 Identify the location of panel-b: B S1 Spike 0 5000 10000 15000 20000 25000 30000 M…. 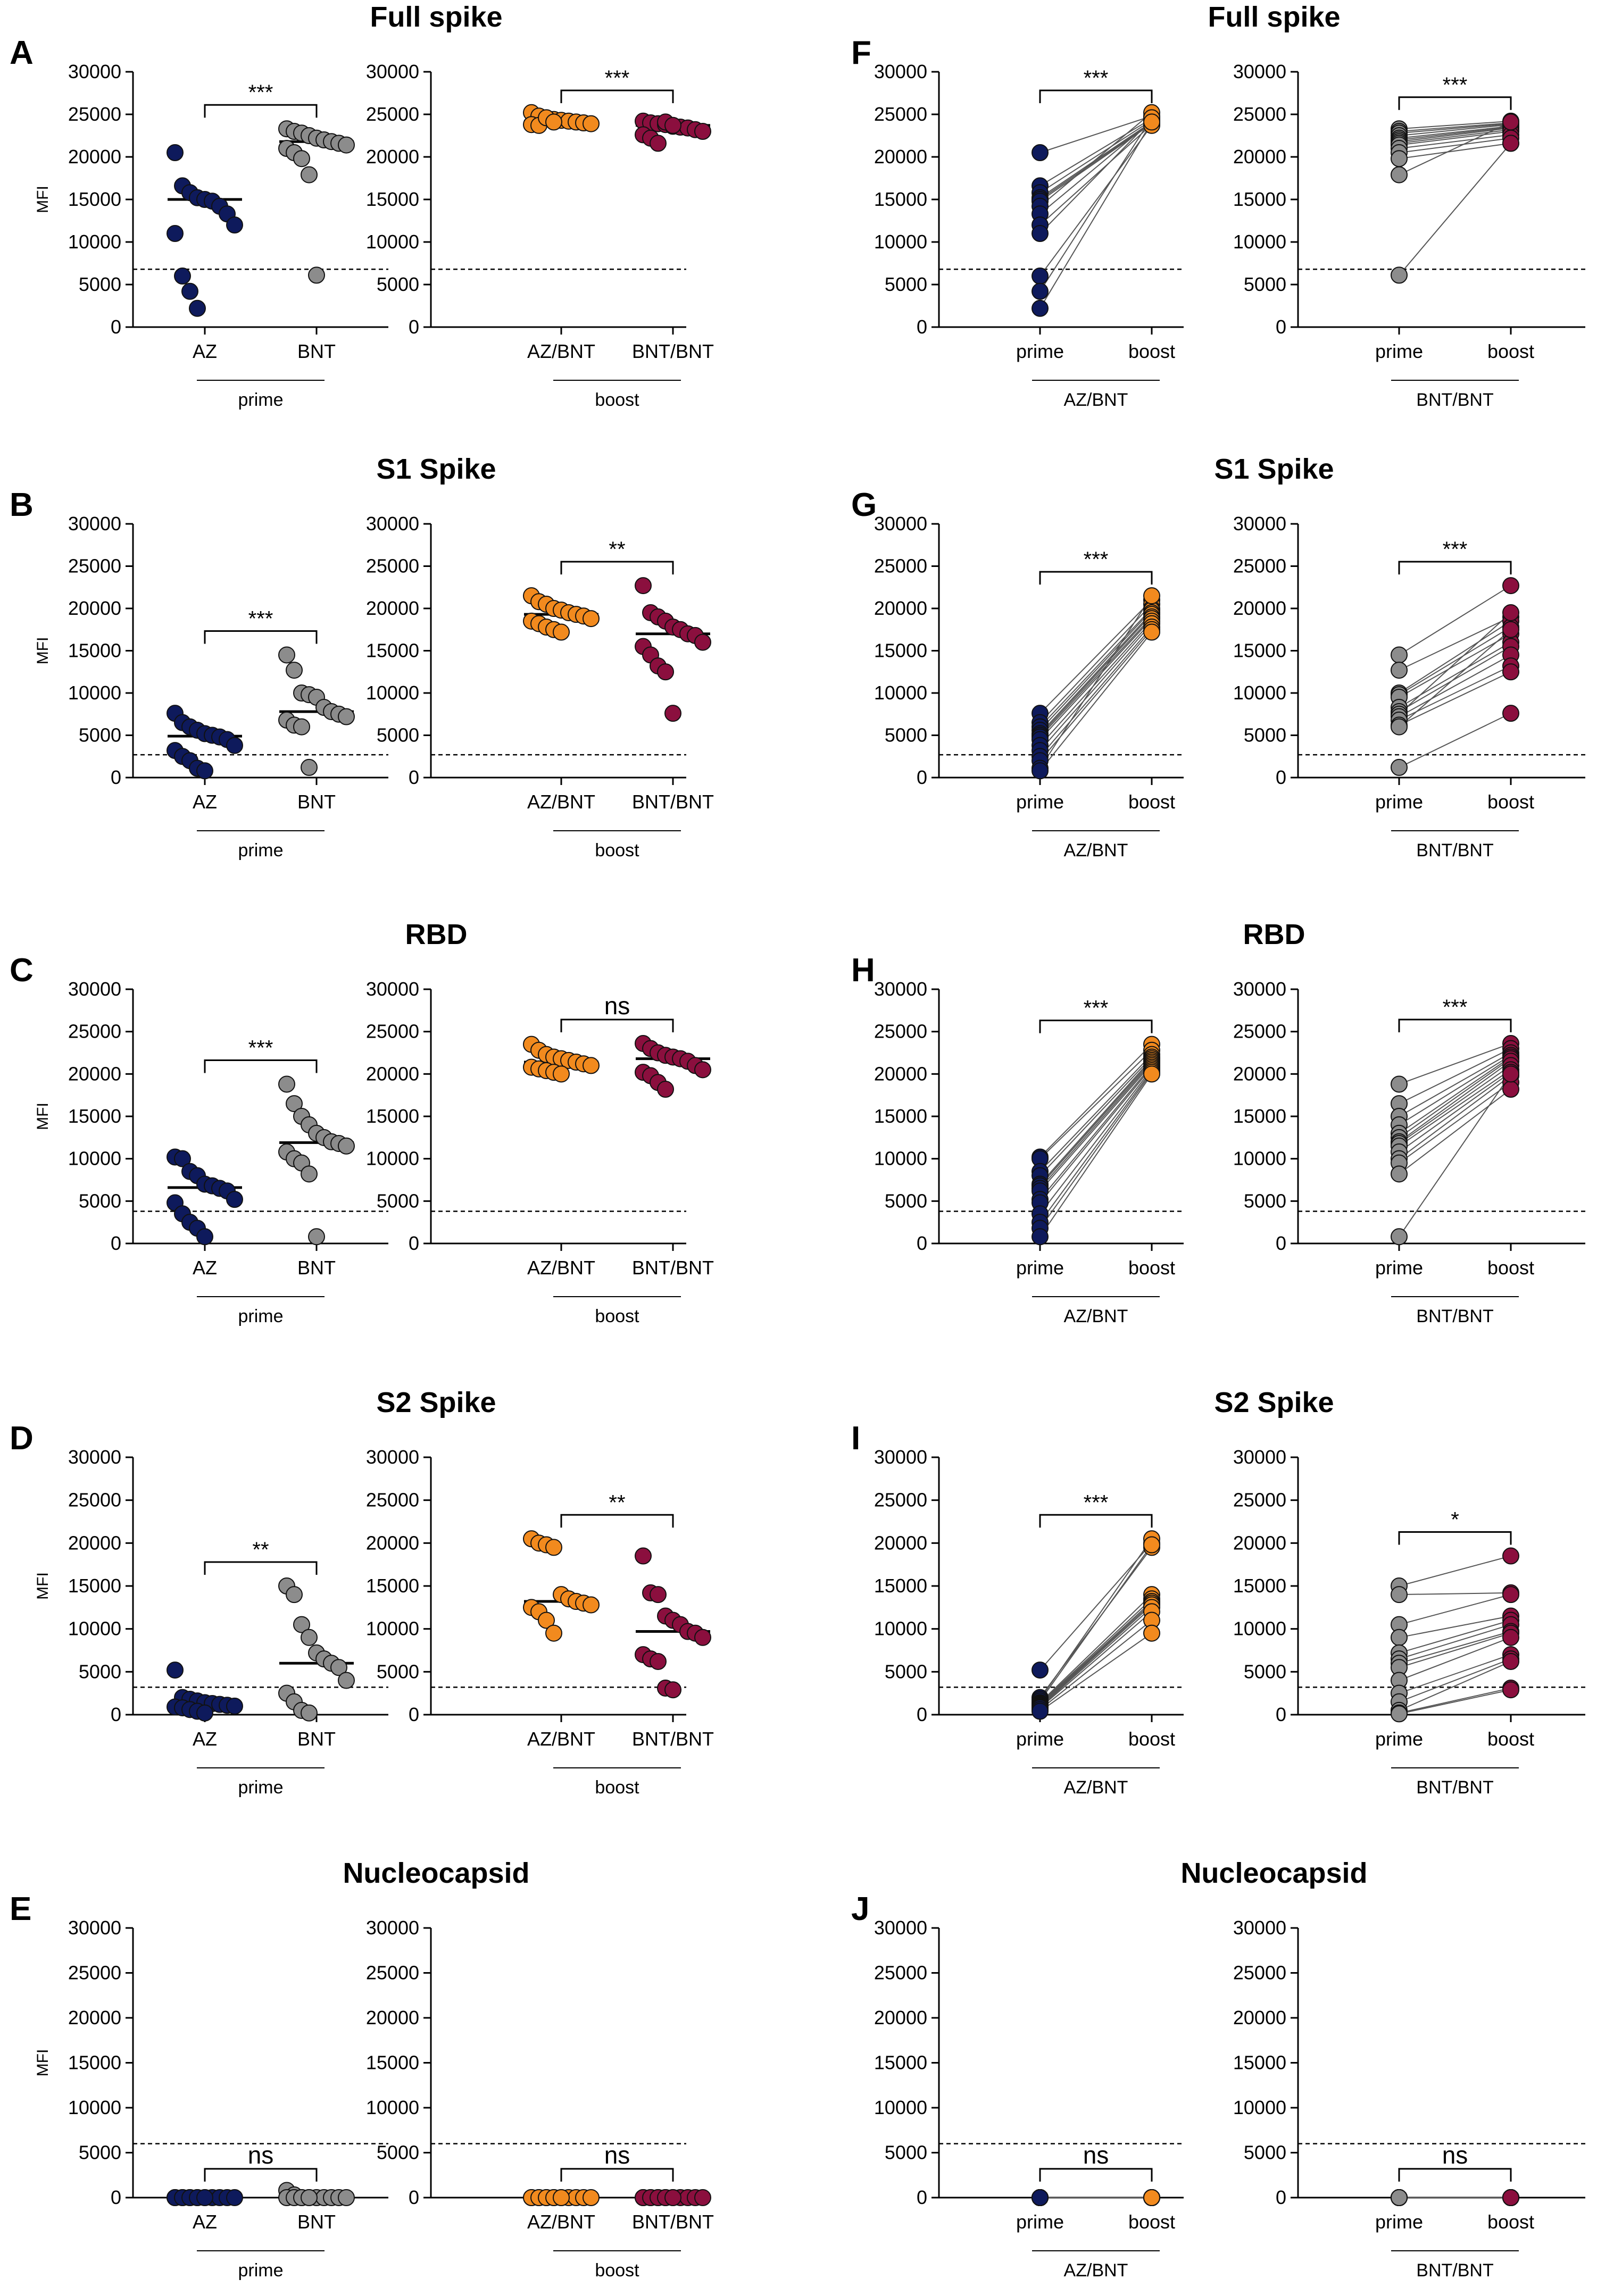
(253, 657).